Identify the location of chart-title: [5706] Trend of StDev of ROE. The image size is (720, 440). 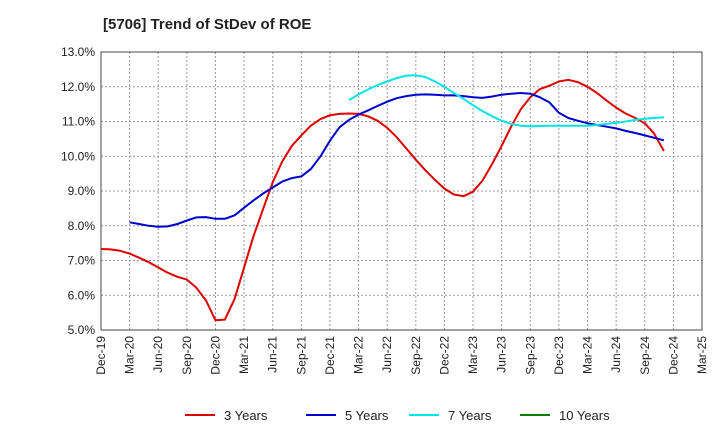
(207, 24).